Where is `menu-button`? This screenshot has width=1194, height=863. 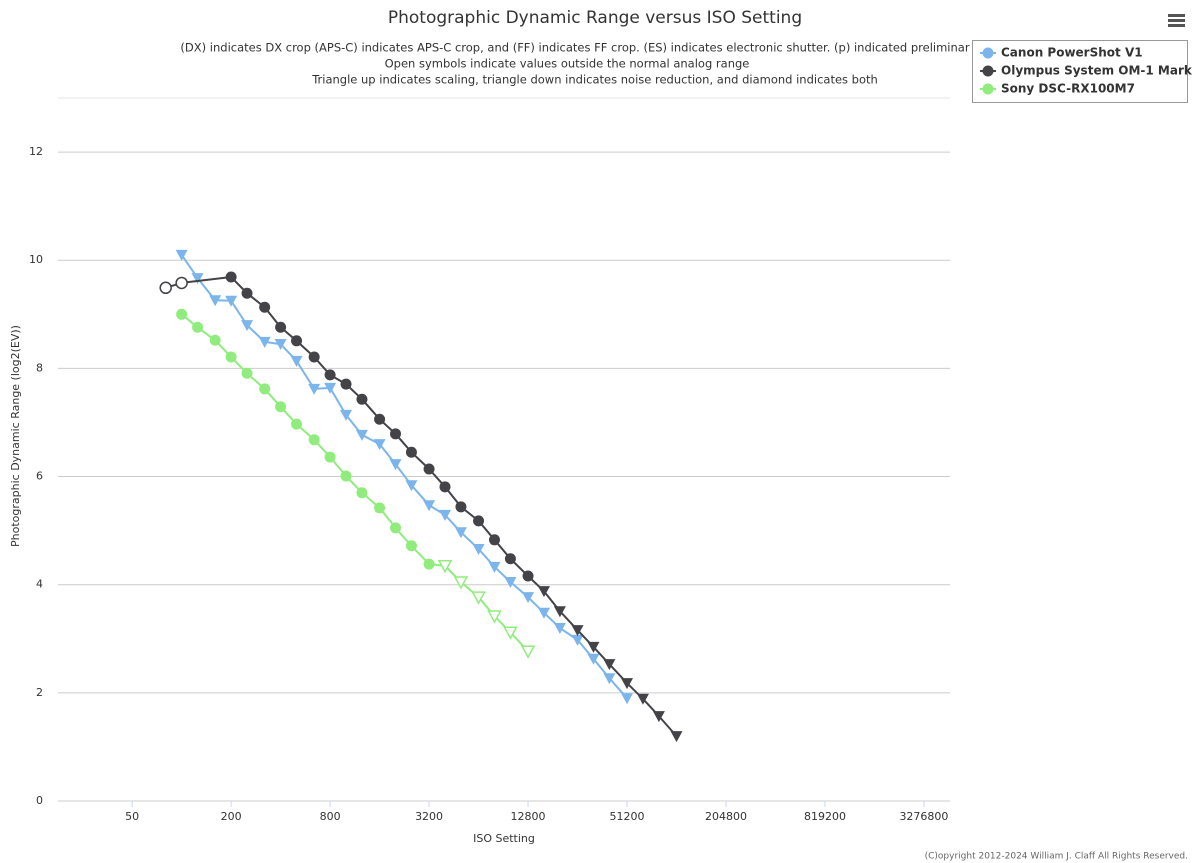
menu-button is located at coordinates (1177, 21).